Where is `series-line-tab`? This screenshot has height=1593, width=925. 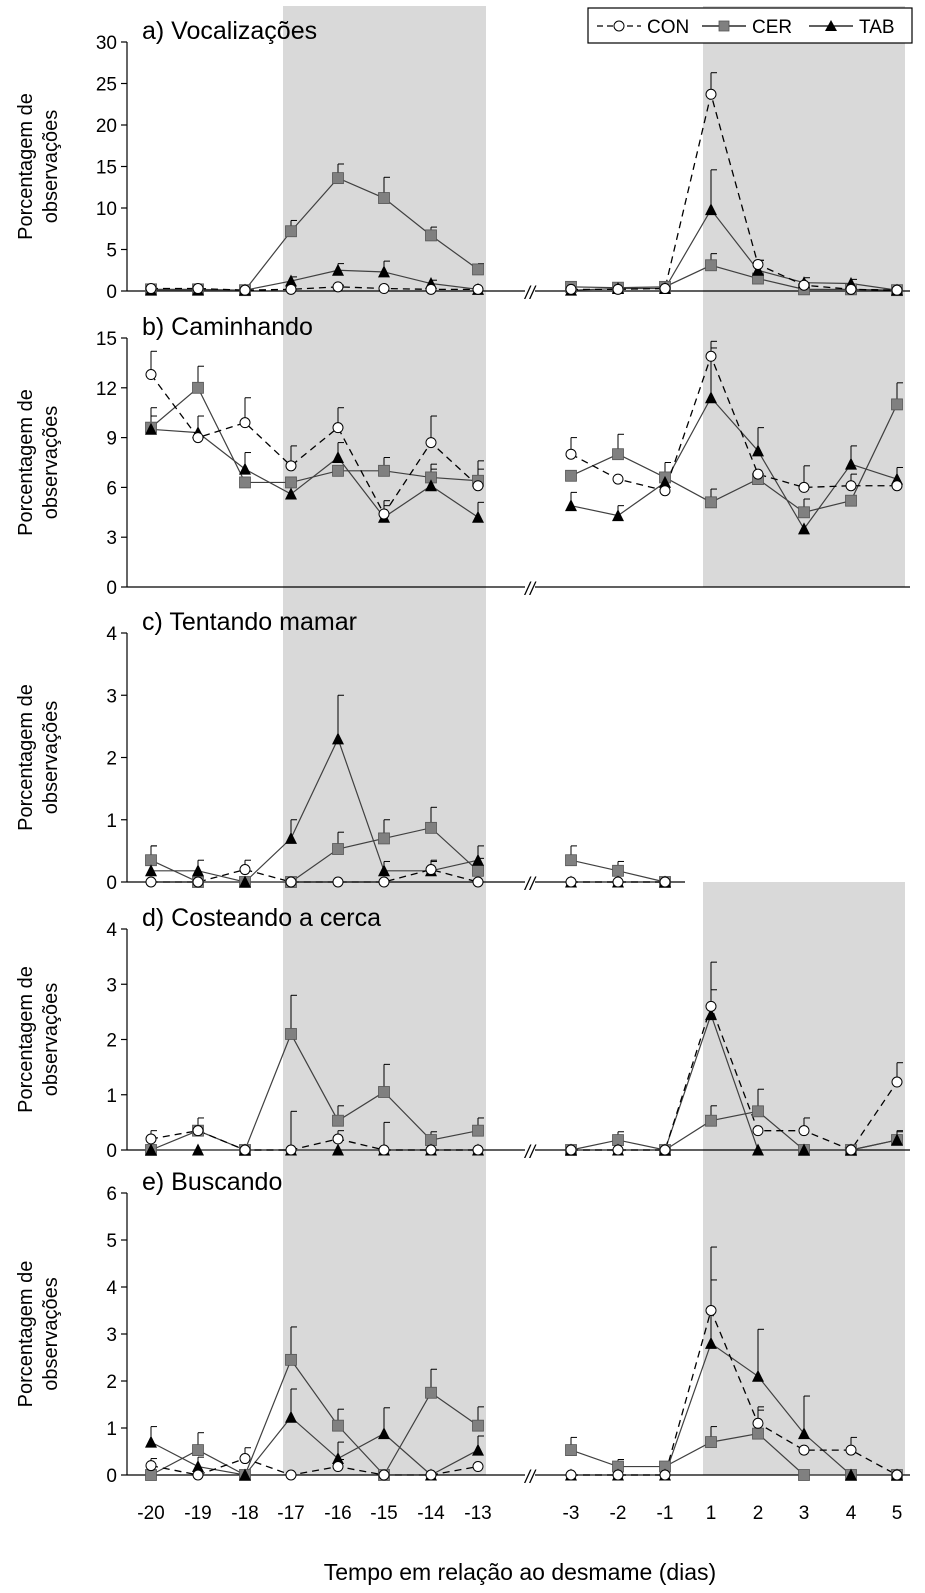
series-line-tab is located at coordinates (734, 249).